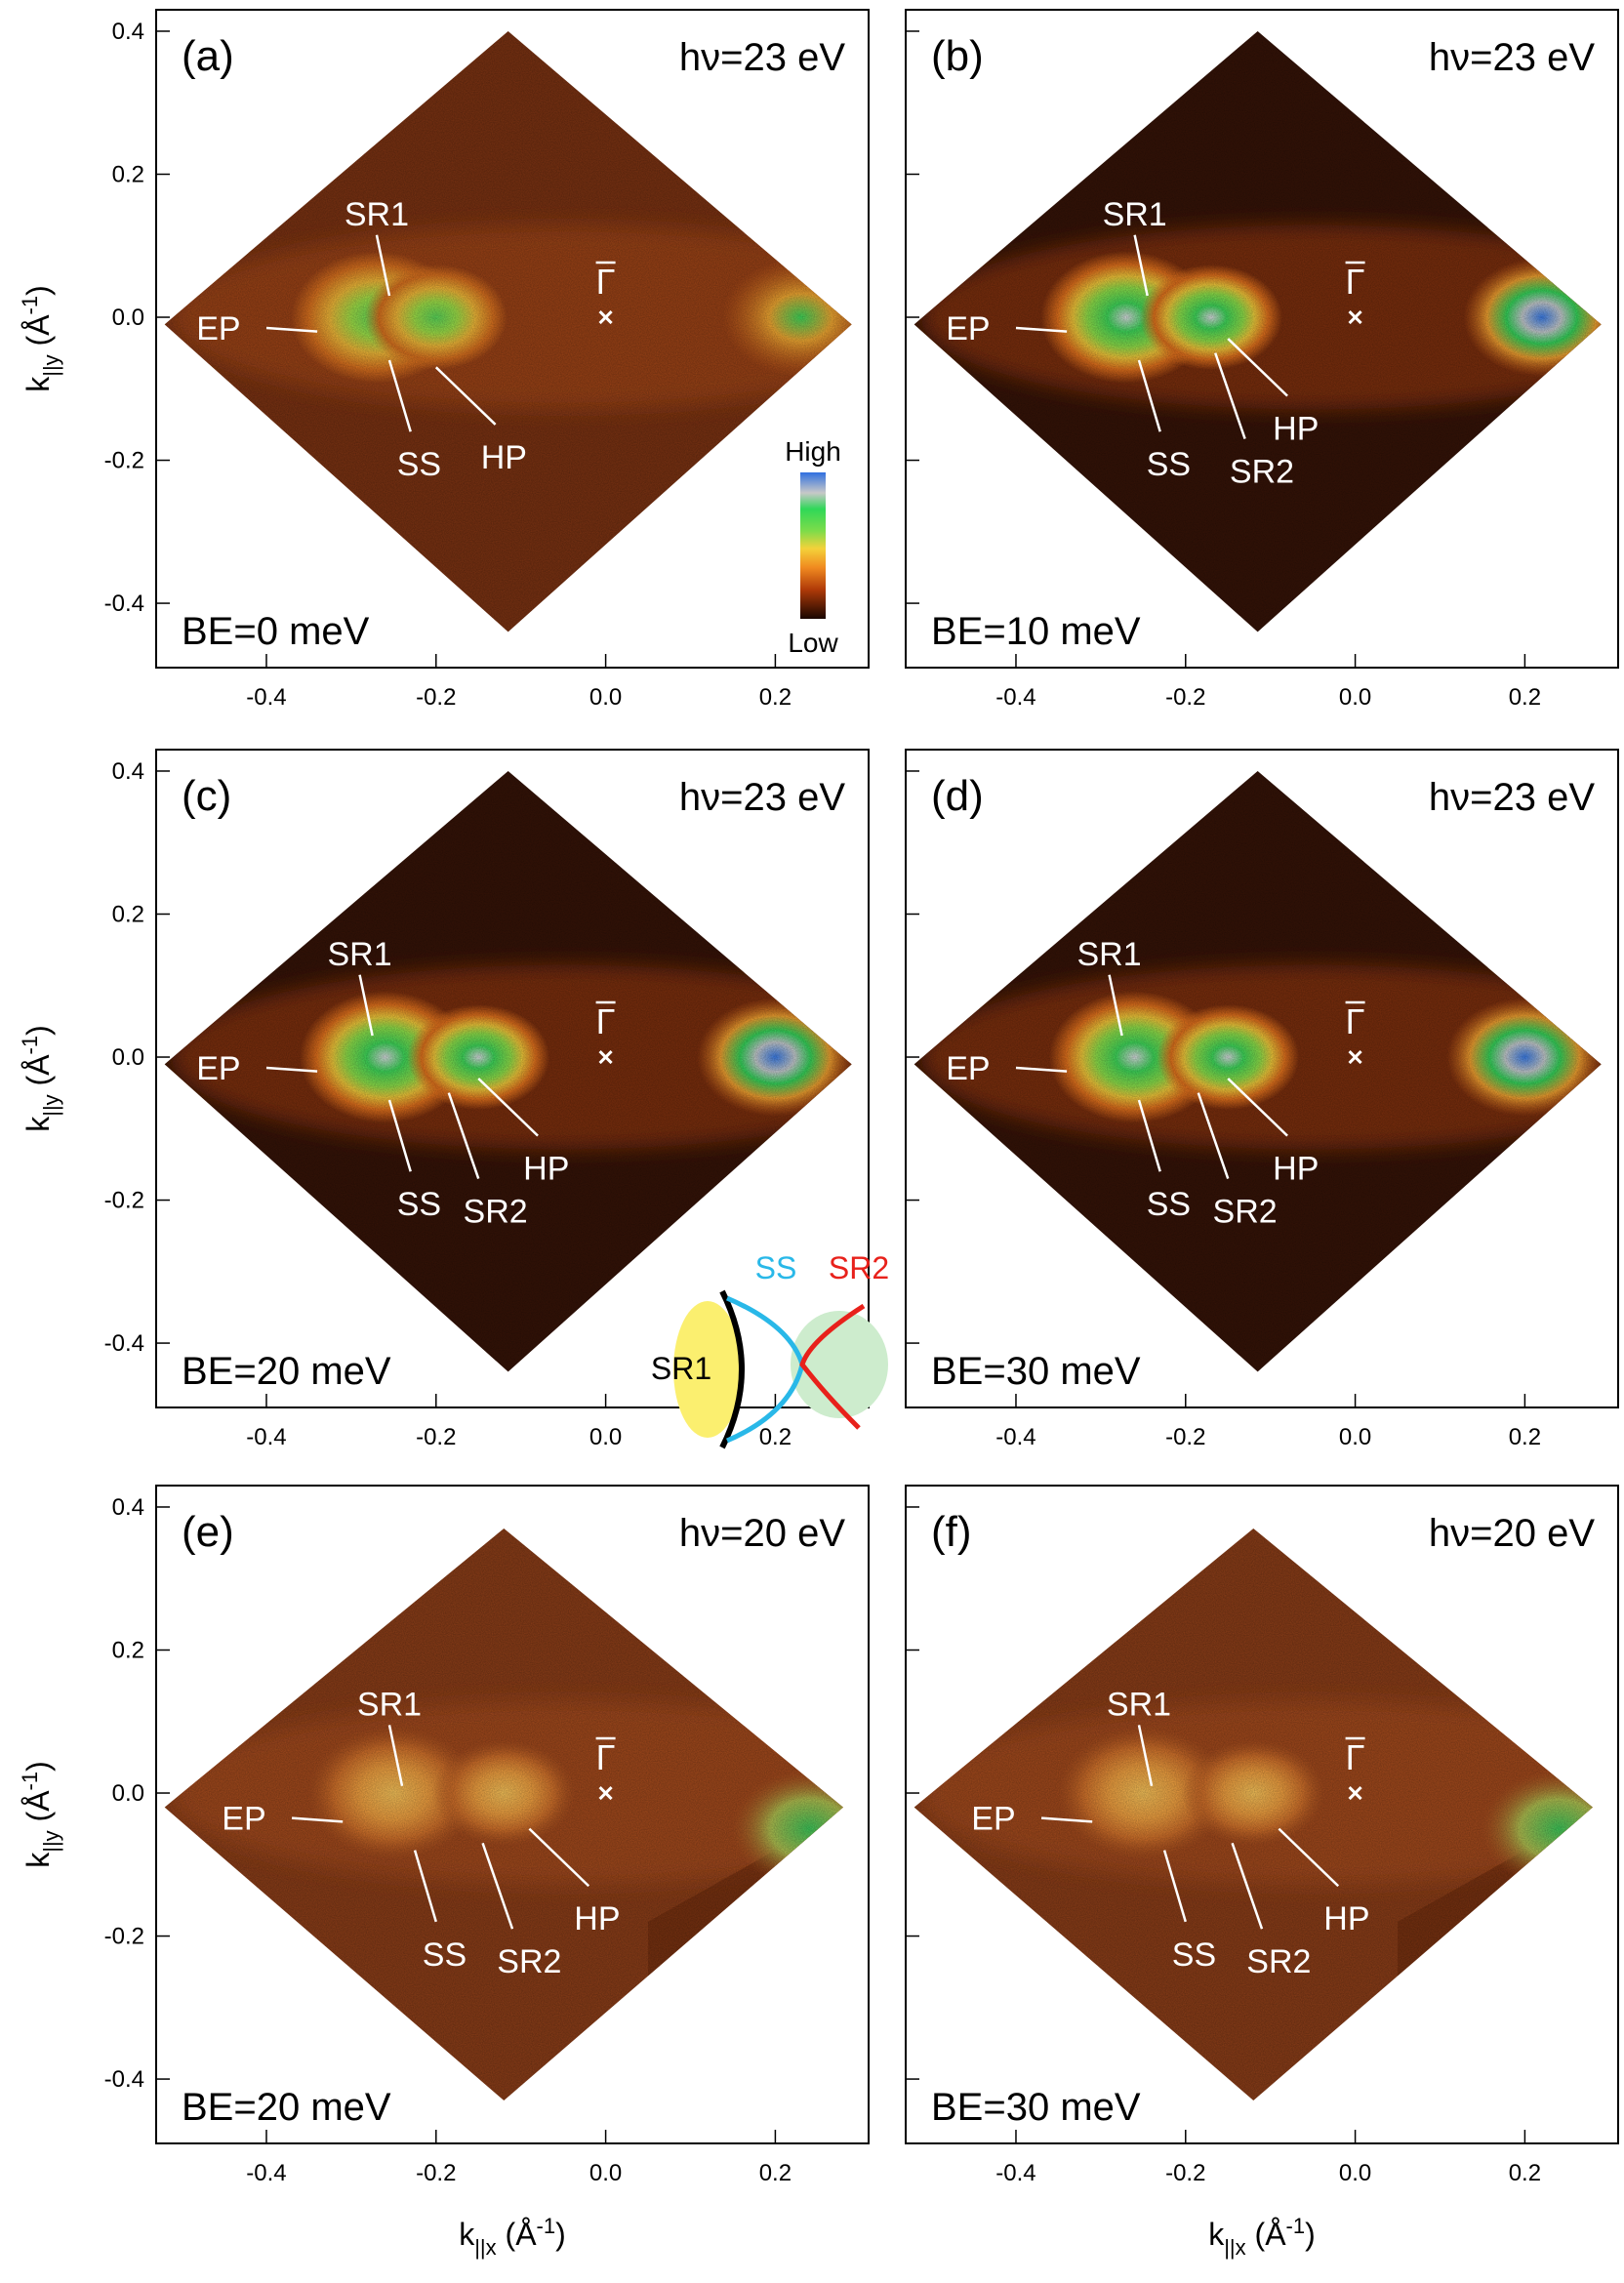 Image resolution: width=1624 pixels, height=2283 pixels. What do you see at coordinates (208, 1532) in the screenshot?
I see `panel-letter: (e)` at bounding box center [208, 1532].